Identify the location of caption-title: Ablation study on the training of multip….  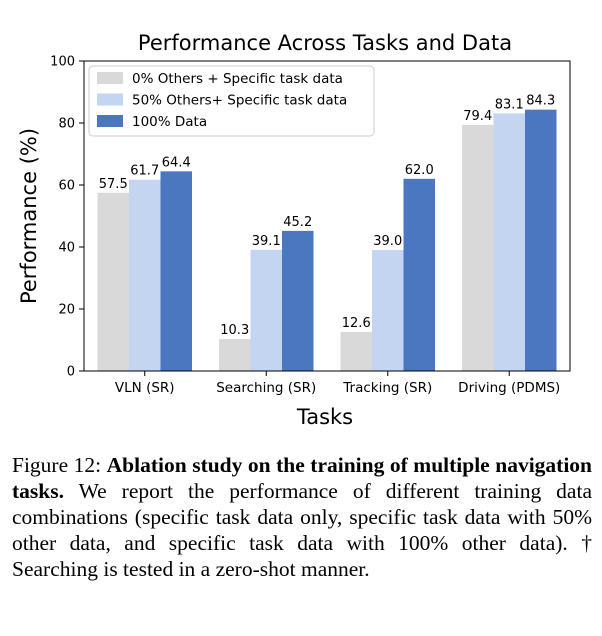
(302, 478).